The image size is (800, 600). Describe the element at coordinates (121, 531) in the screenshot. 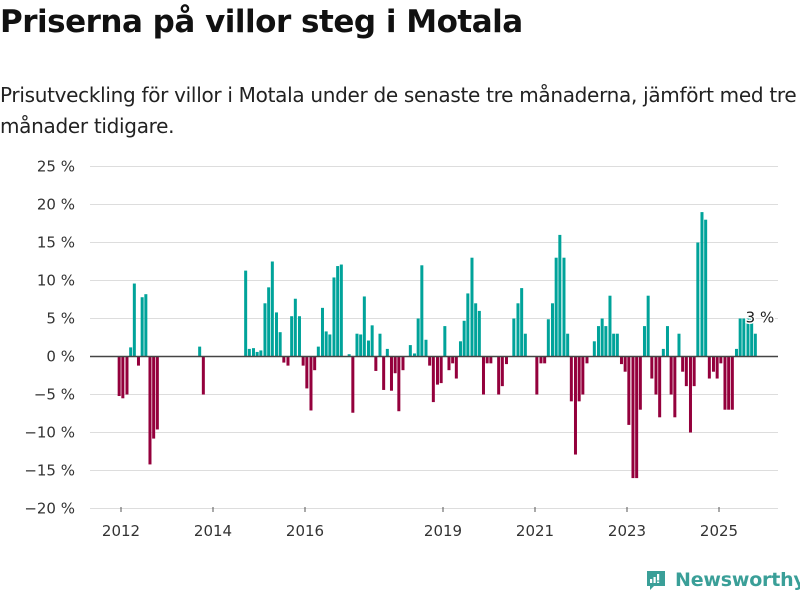

I see `x-tick-label: 2012` at that location.